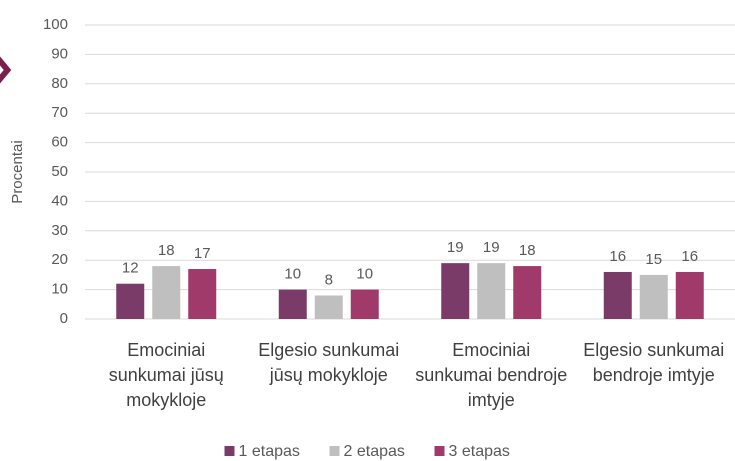  I want to click on y-tick-label: 30, so click(59, 230).